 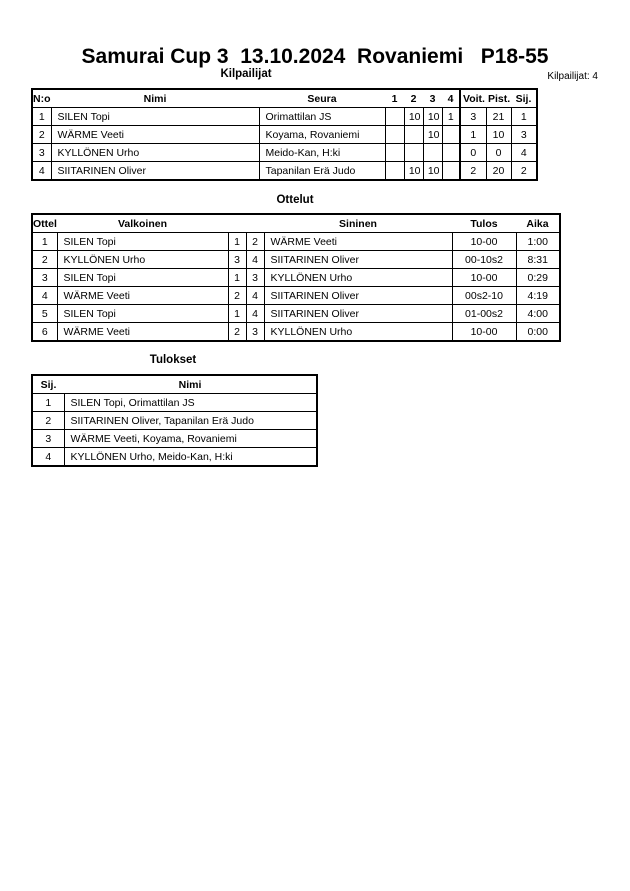 I want to click on table-row: 1 SILEN Topi 1 2 WÄRME Veeti 10-00 1:00, so click(x=296, y=241).